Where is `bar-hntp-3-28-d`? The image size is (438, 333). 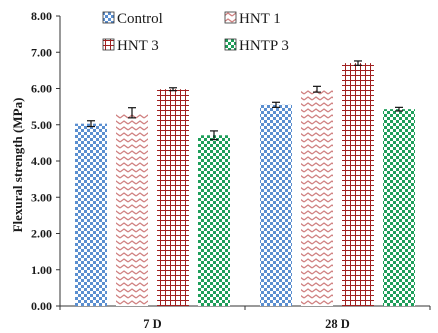
bar-hntp-3-28-d is located at coordinates (399, 207).